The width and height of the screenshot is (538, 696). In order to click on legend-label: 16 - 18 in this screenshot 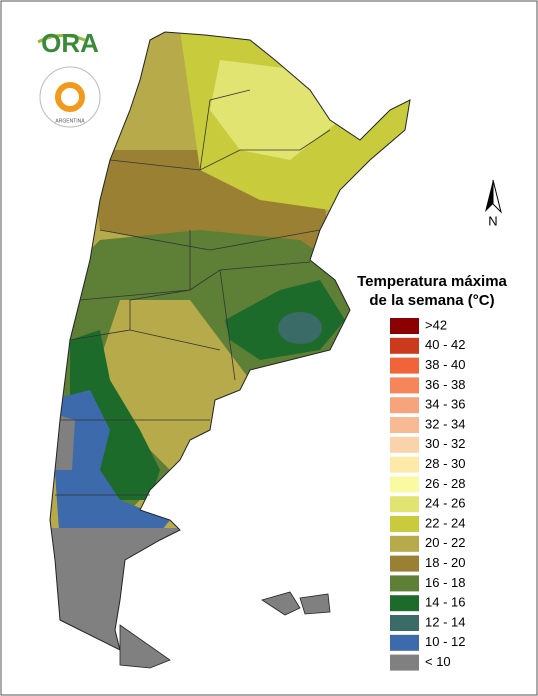, I will do `click(445, 582)`.